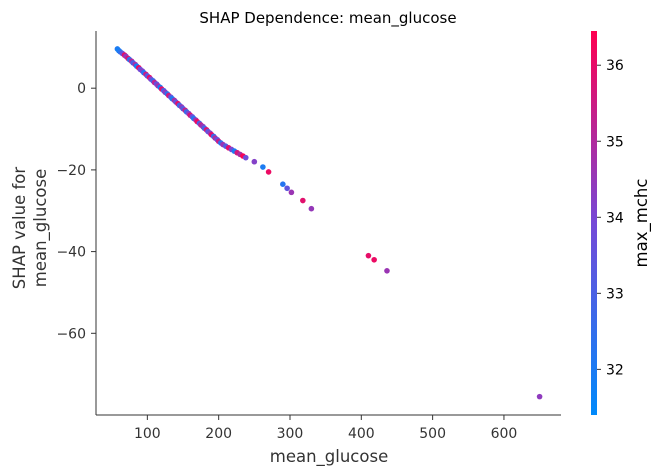 This screenshot has width=658, height=475. Describe the element at coordinates (361, 434) in the screenshot. I see `x-tick-label: 400` at that location.